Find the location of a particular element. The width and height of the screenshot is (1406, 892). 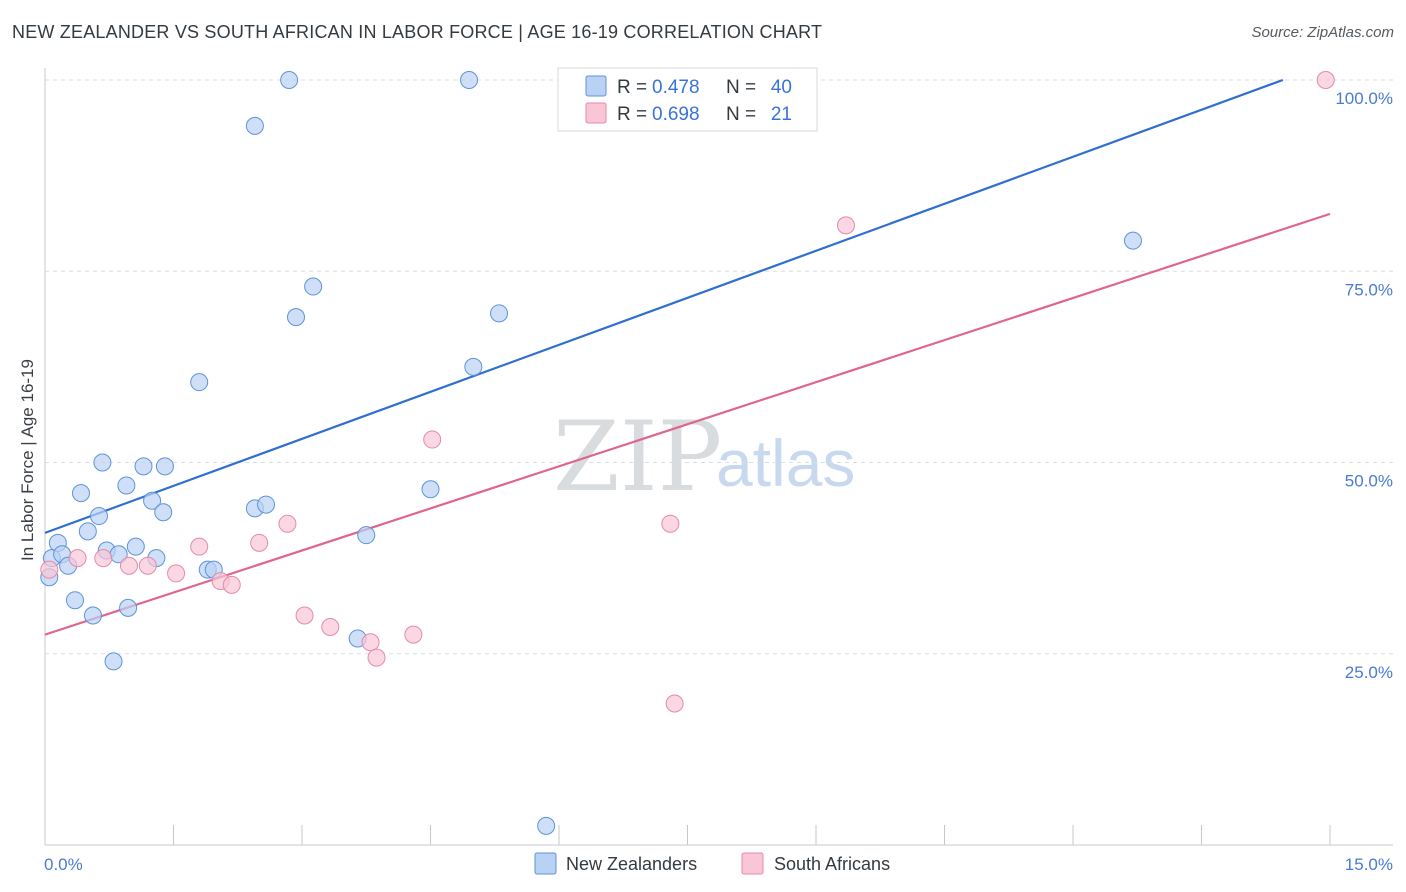

y-tick-label: 25.0% is located at coordinates (1369, 672).